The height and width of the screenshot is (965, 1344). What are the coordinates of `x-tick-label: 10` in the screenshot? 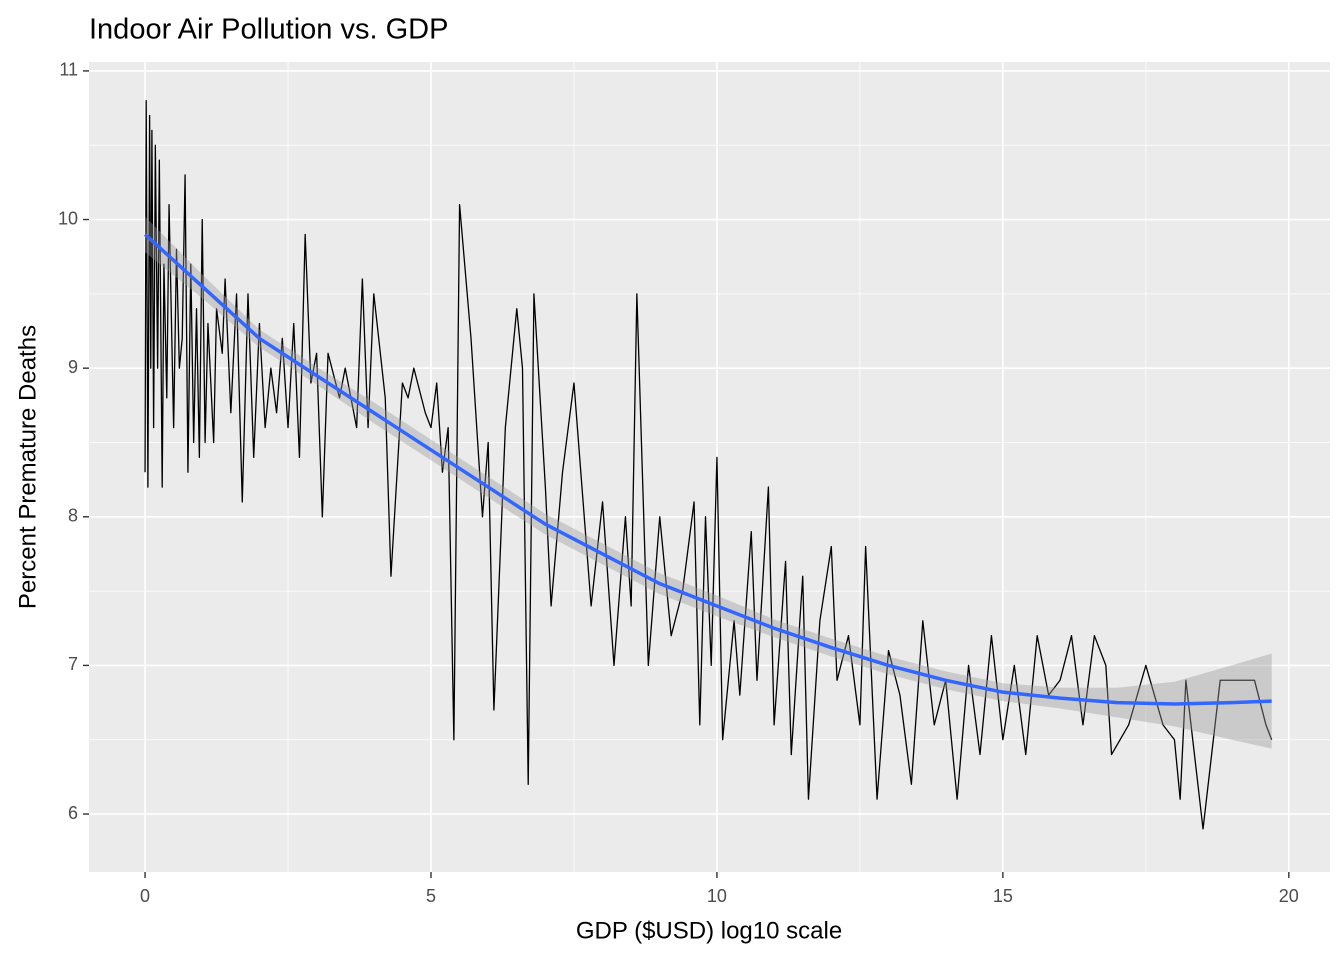 It's located at (717, 896).